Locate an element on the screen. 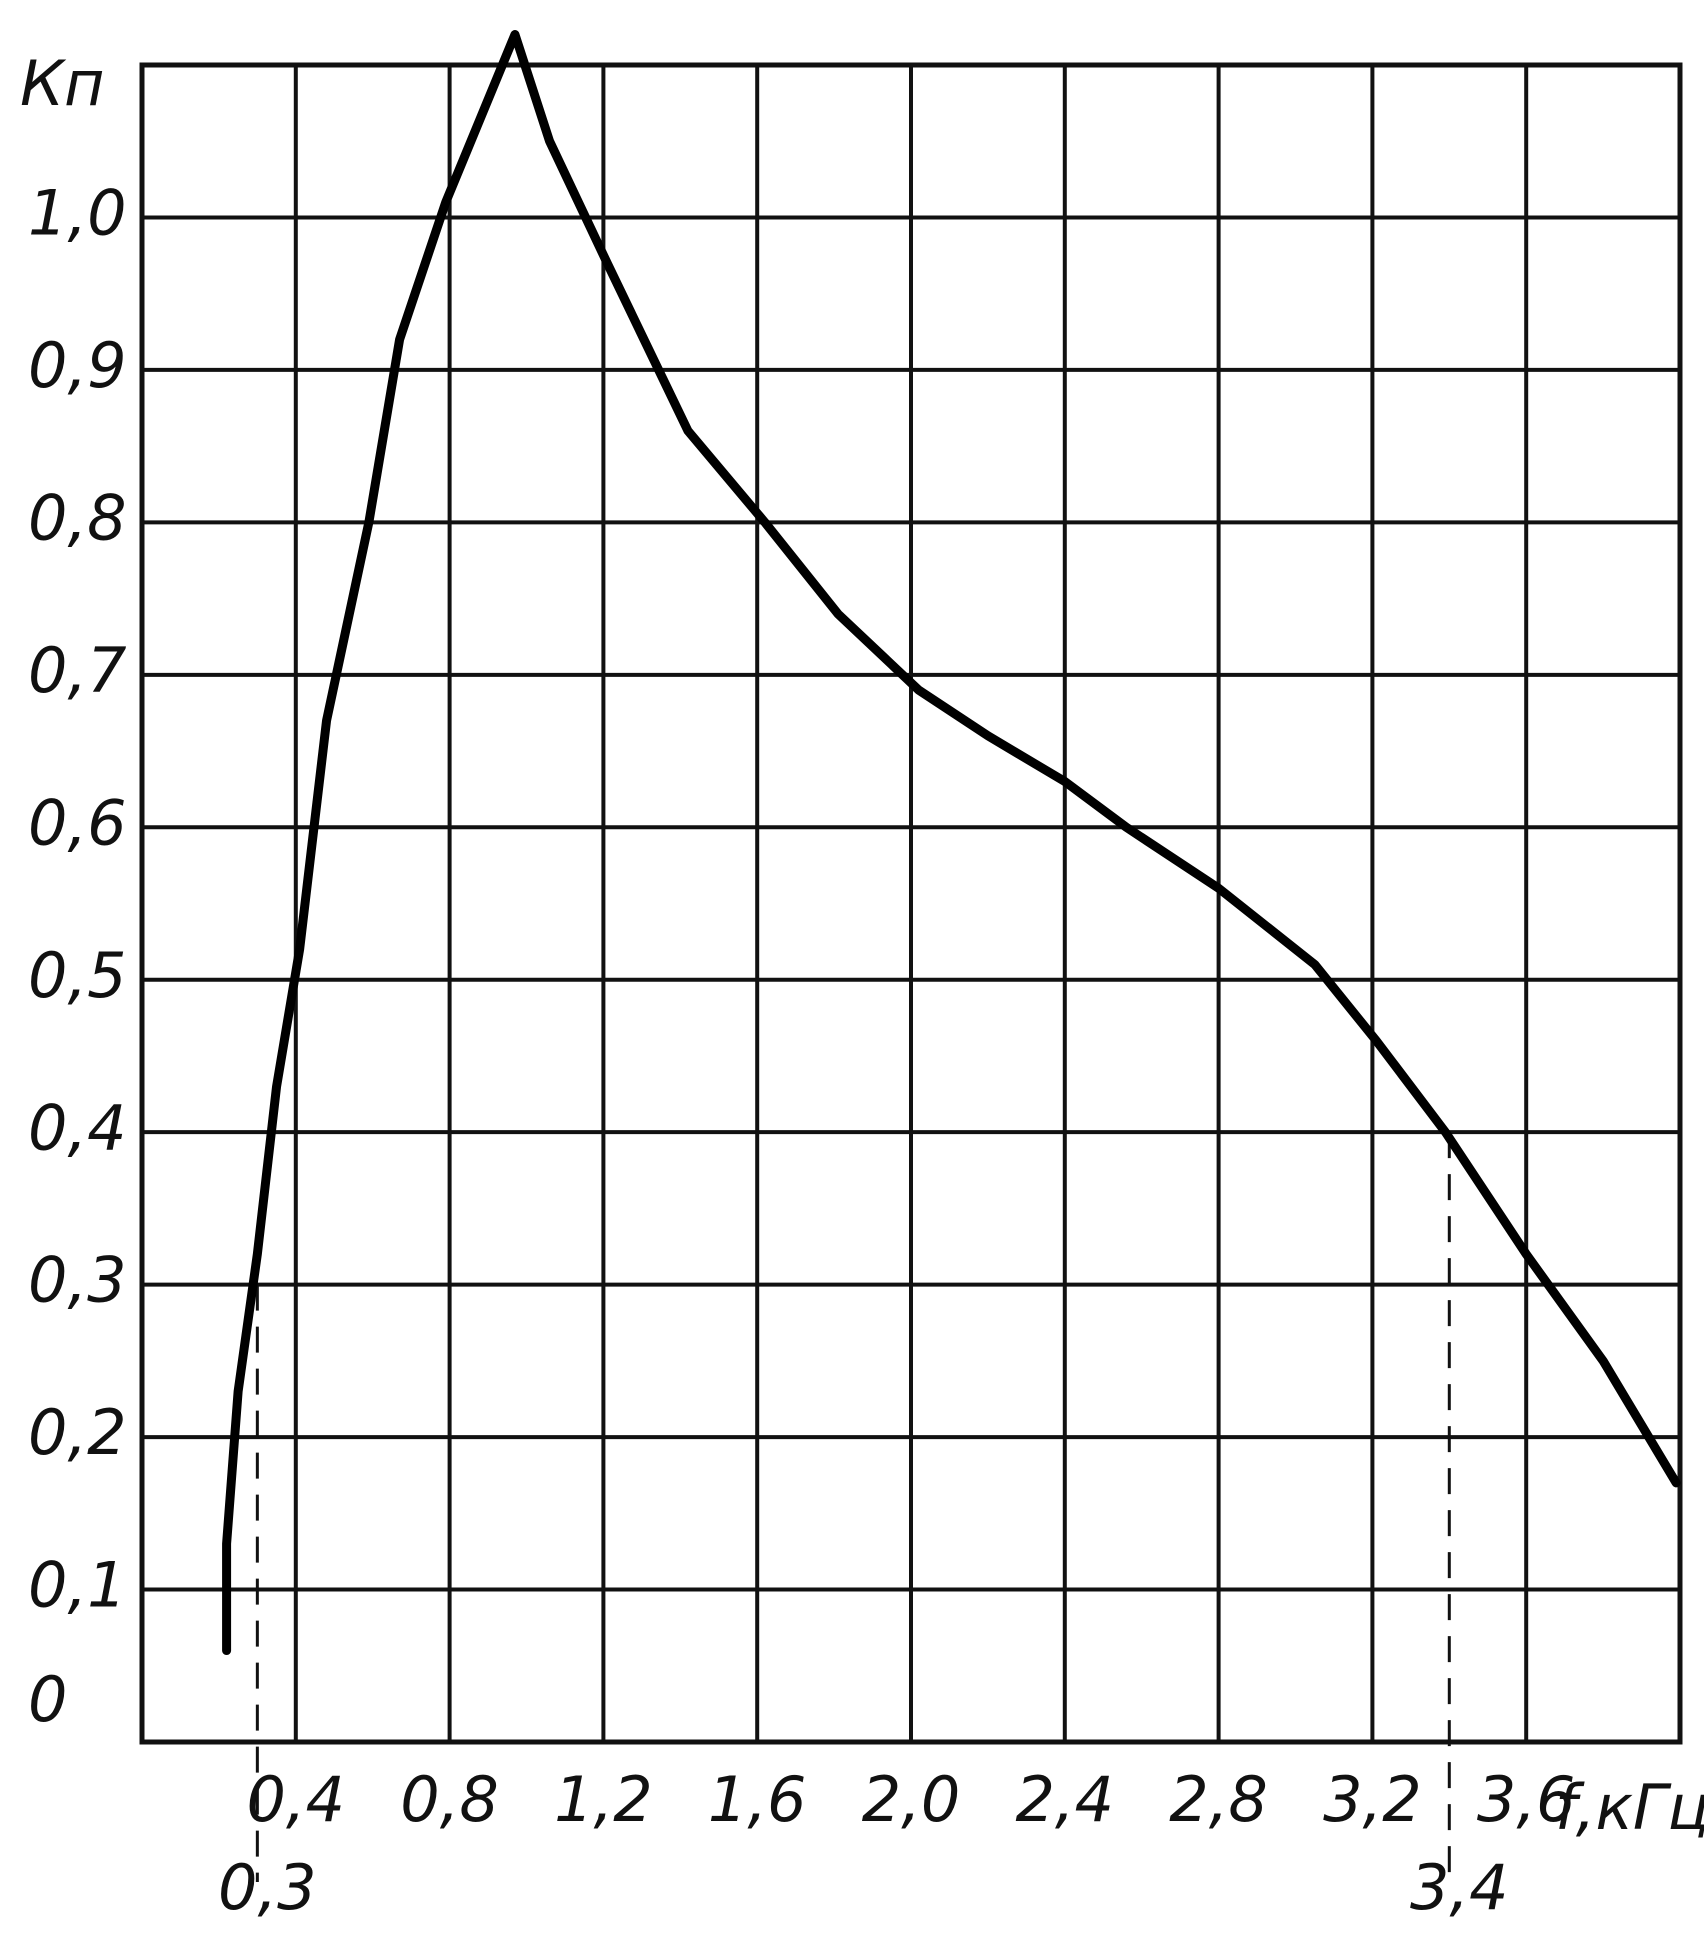 This screenshot has height=1960, width=1704. x-tick-label: 1,2 is located at coordinates (603, 1799).